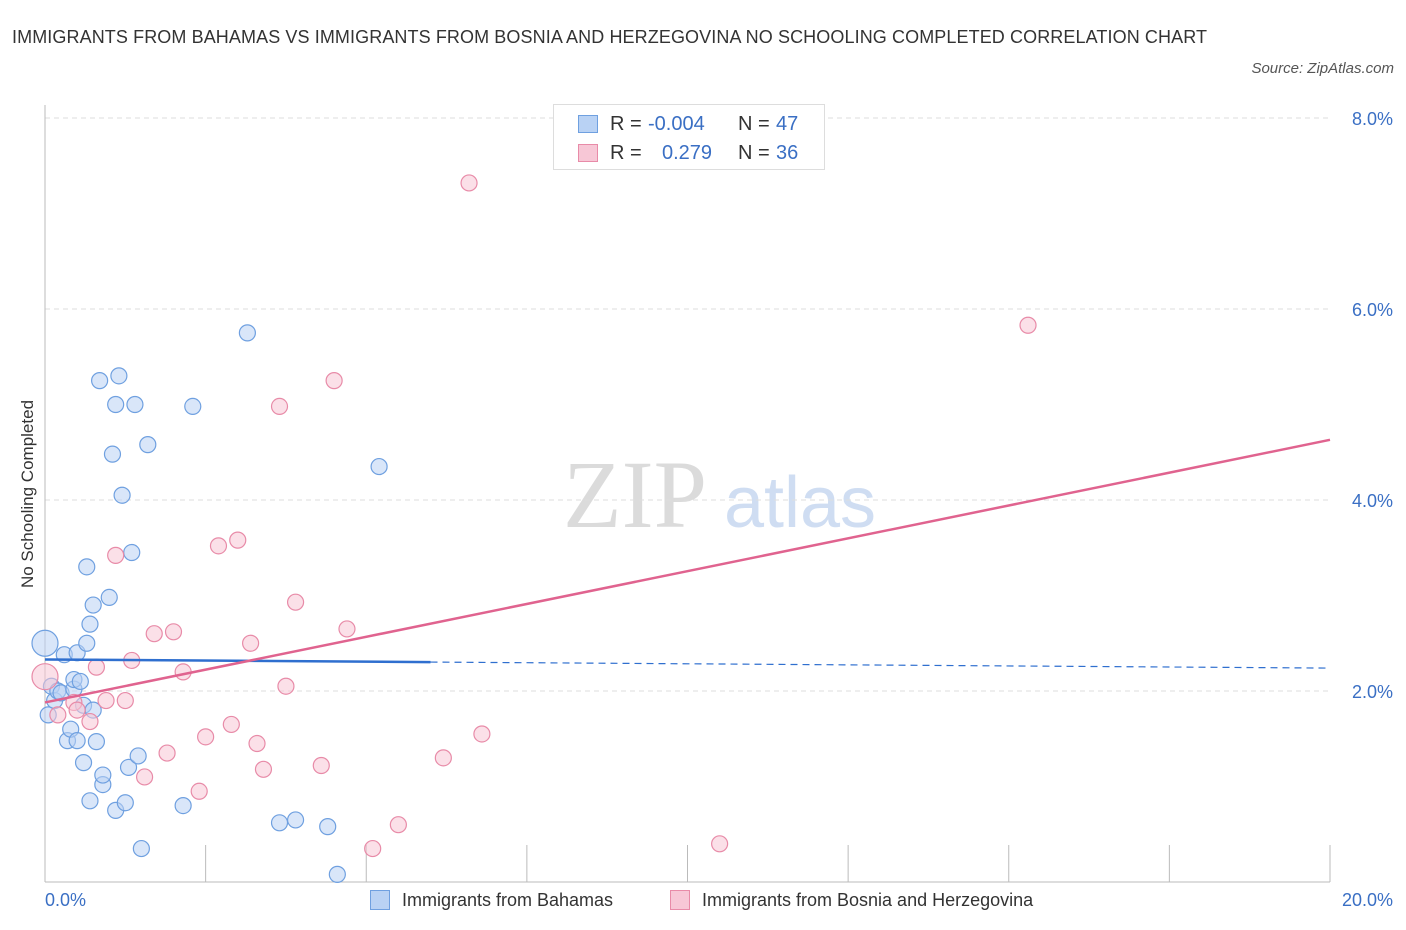 This screenshot has height=930, width=1406. I want to click on watermark-zip: ZIP, so click(635, 494).